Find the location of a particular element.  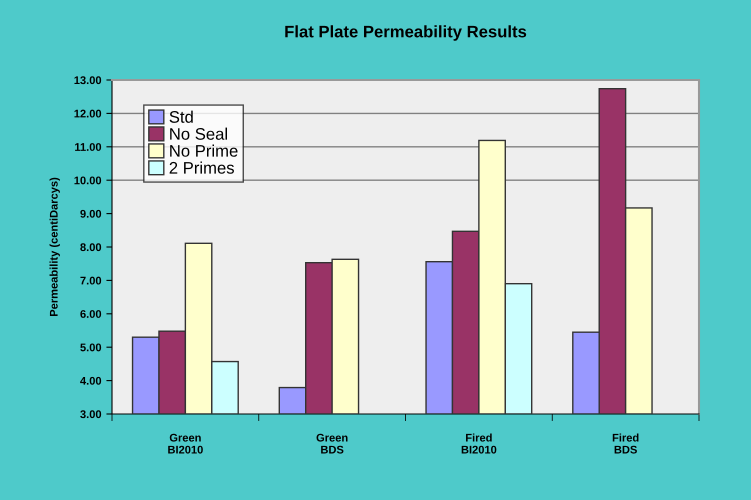

y-tick-label: 3.00 is located at coordinates (91, 414).